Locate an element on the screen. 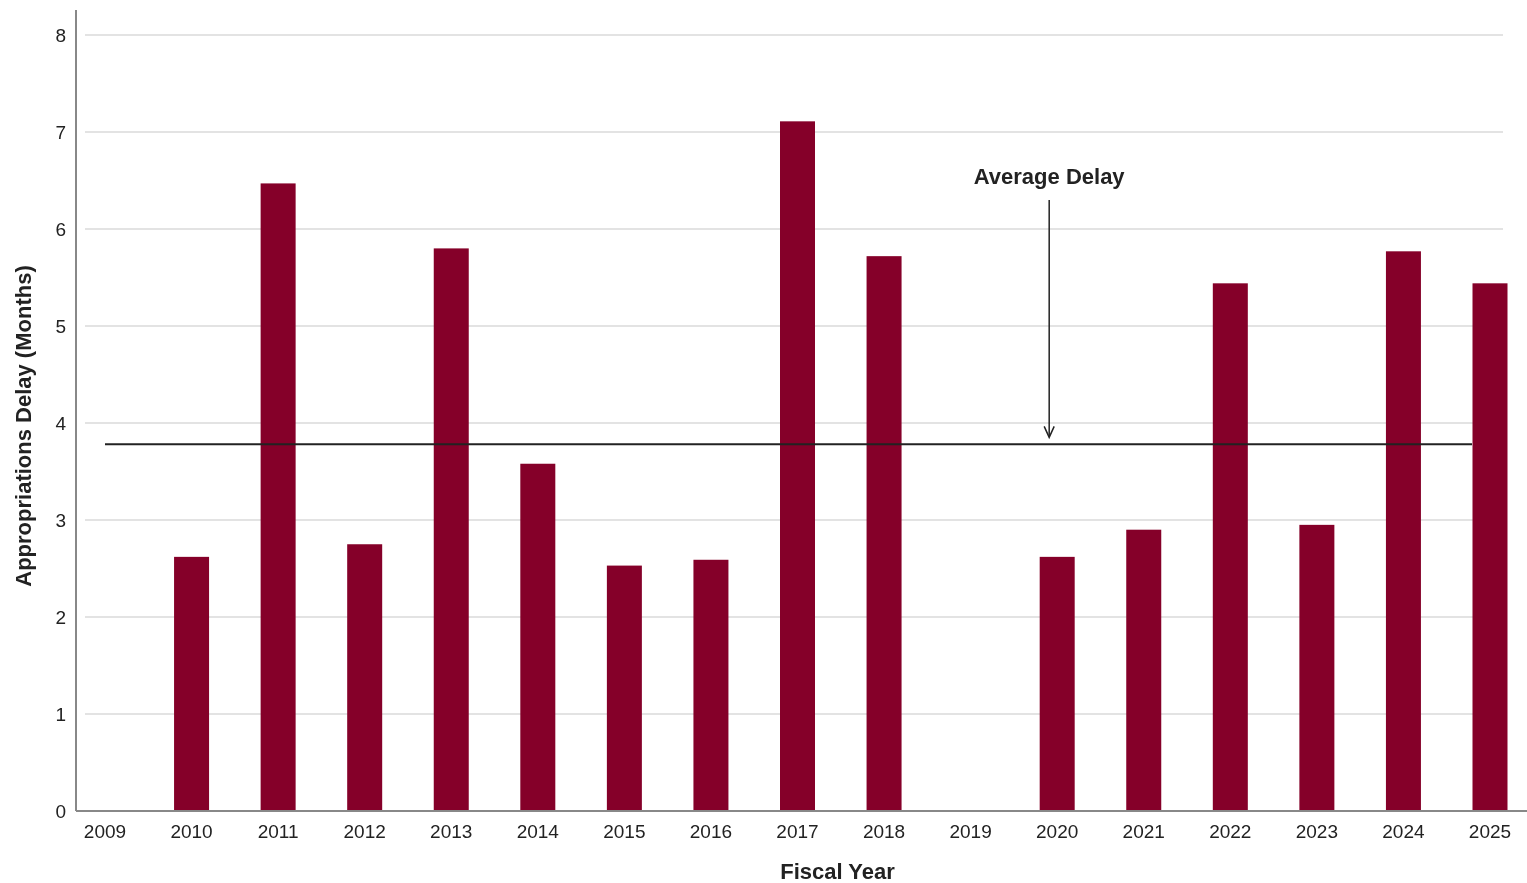  x-tick-label: 2024 is located at coordinates (1403, 831).